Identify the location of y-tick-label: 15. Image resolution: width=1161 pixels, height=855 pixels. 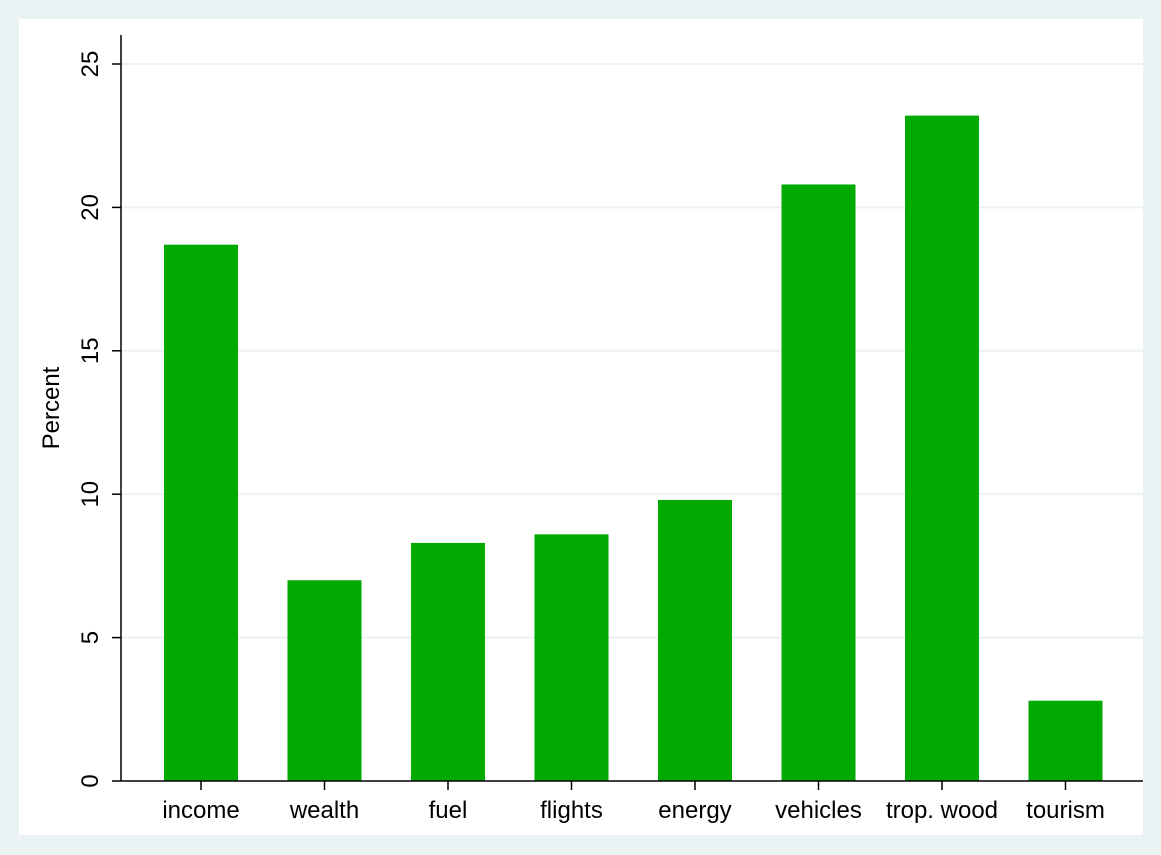
(90, 350).